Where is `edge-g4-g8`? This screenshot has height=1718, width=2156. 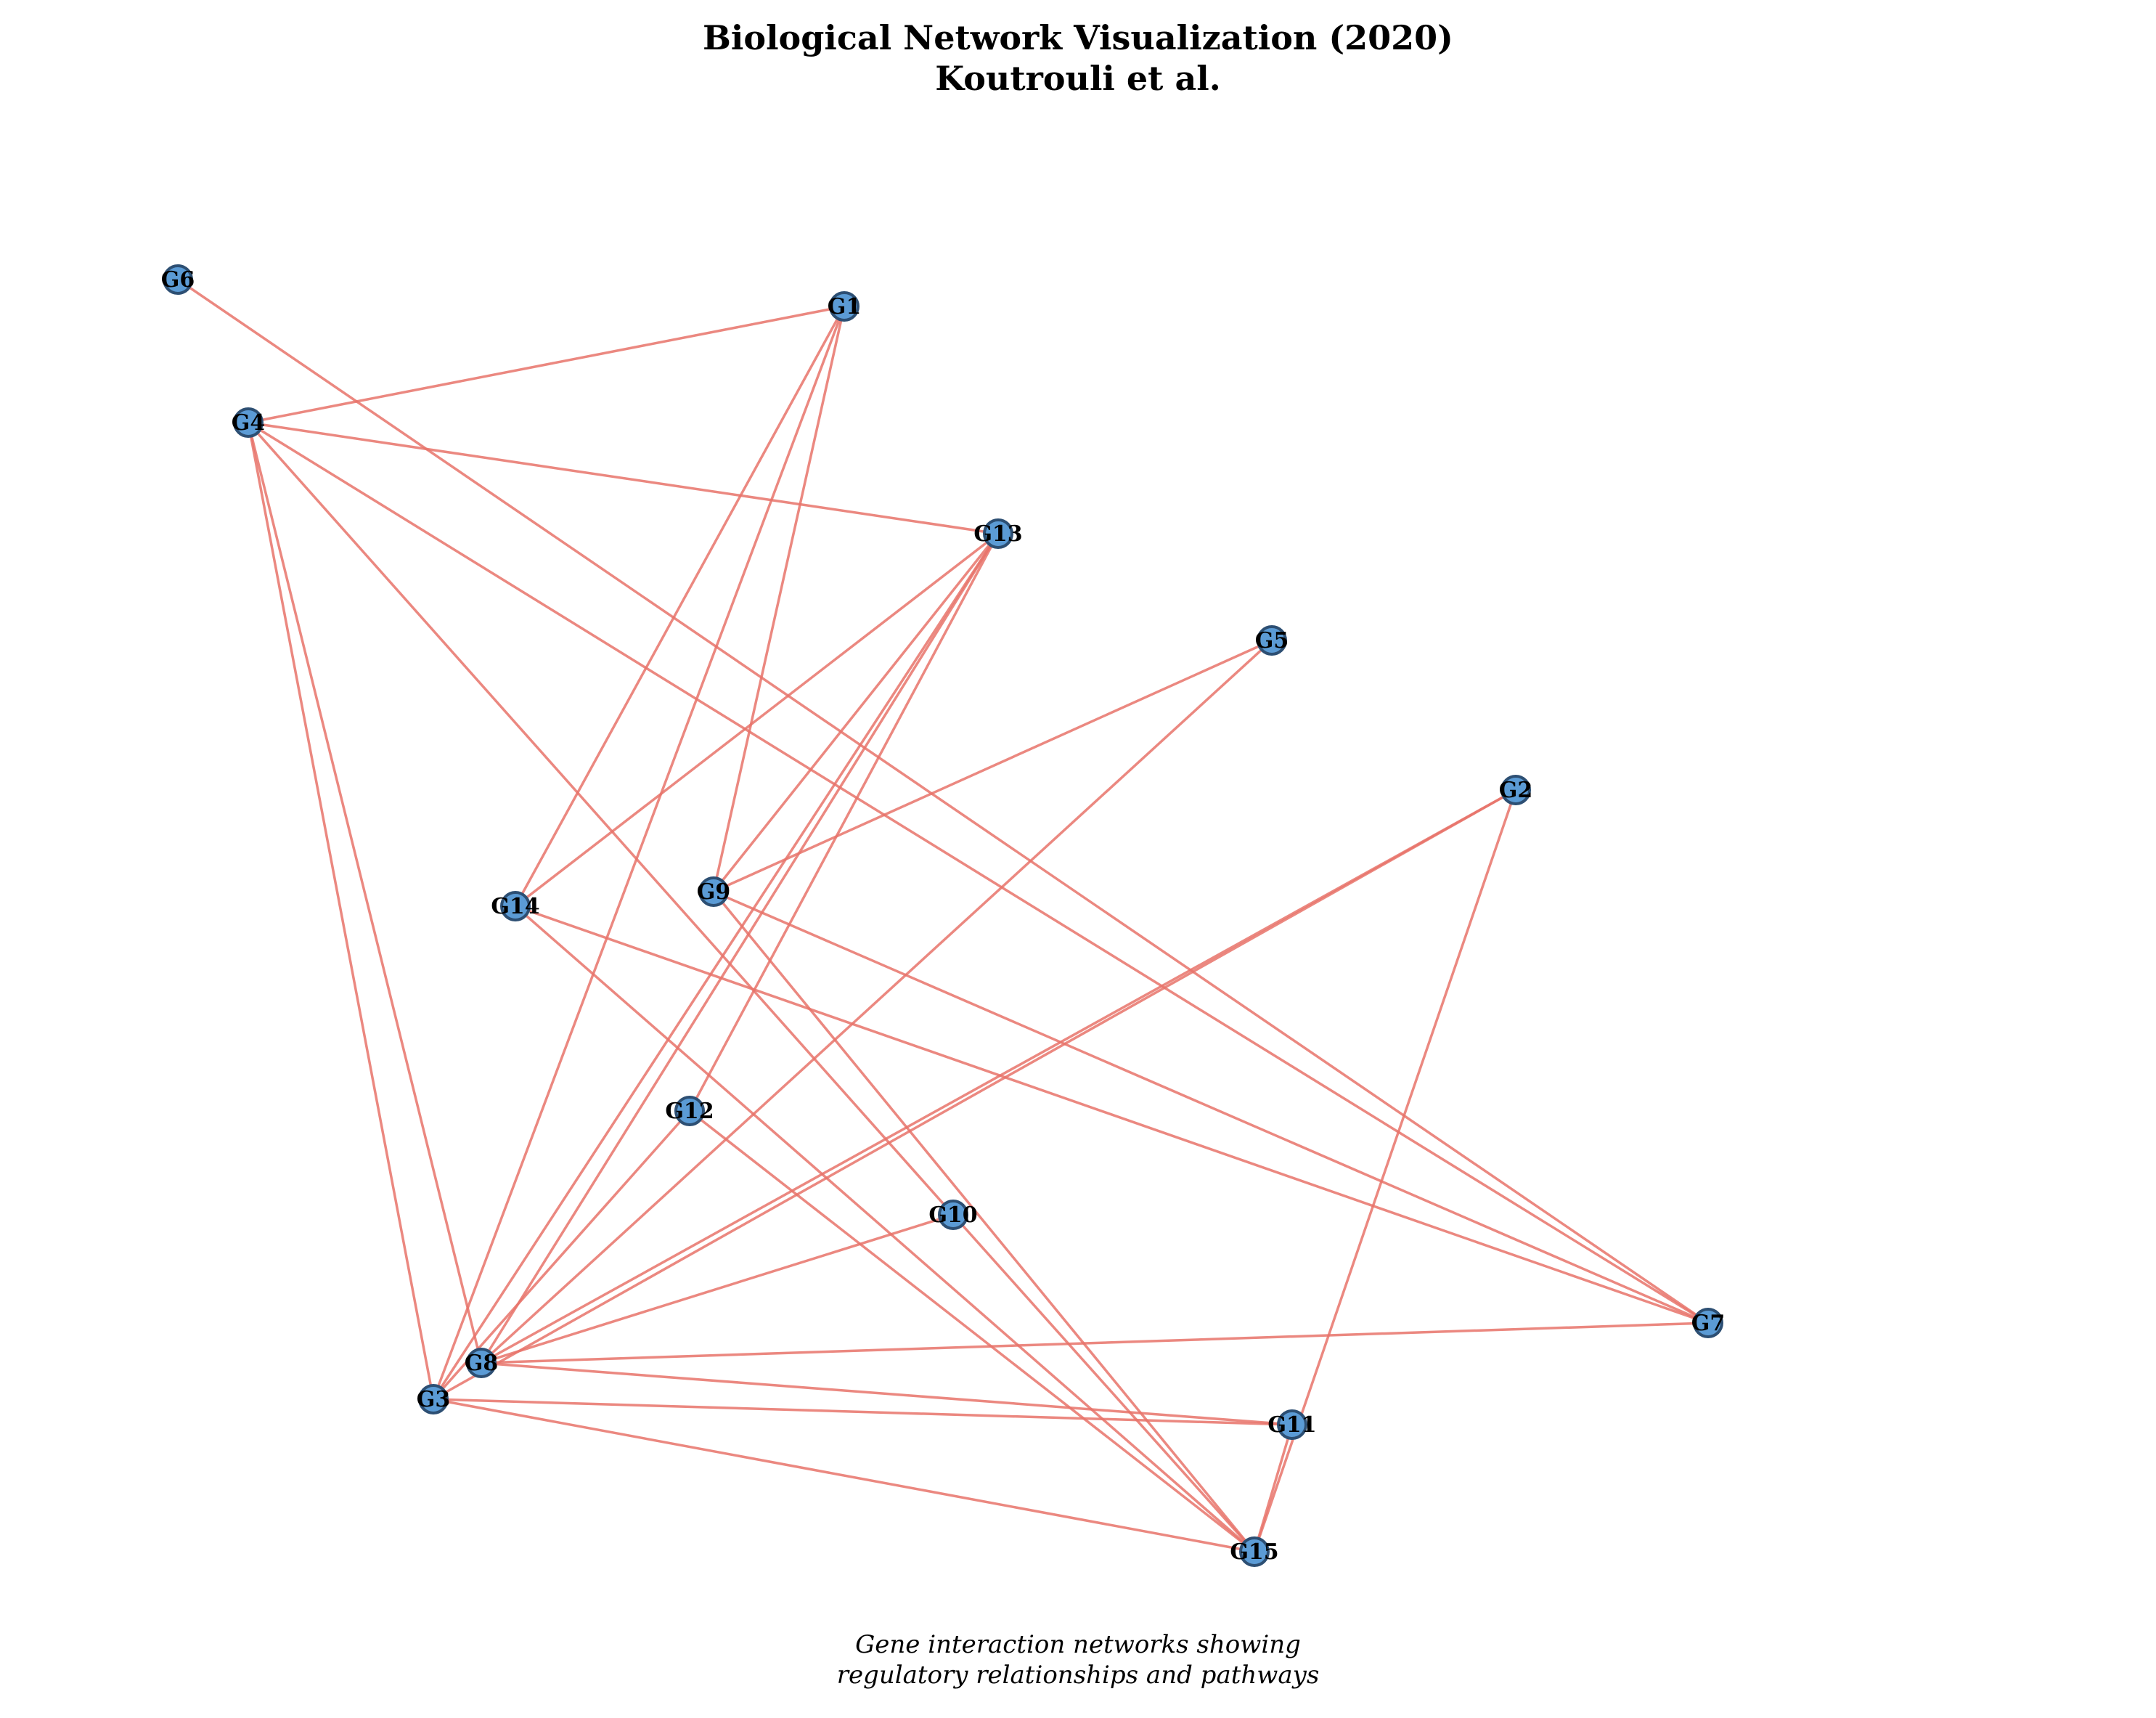 edge-g4-g8 is located at coordinates (365, 893).